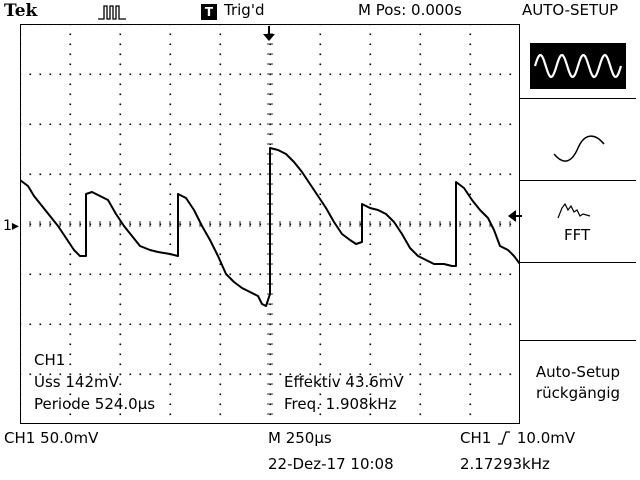  I want to click on trigger-status: Trig'd, so click(244, 10).